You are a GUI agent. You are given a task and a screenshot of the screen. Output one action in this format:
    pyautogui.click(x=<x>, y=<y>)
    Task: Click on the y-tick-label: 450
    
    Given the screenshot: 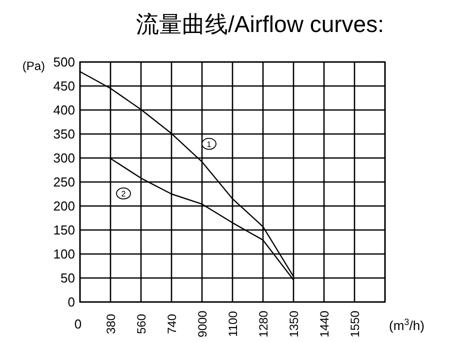 What is the action you would take?
    pyautogui.click(x=64, y=86)
    